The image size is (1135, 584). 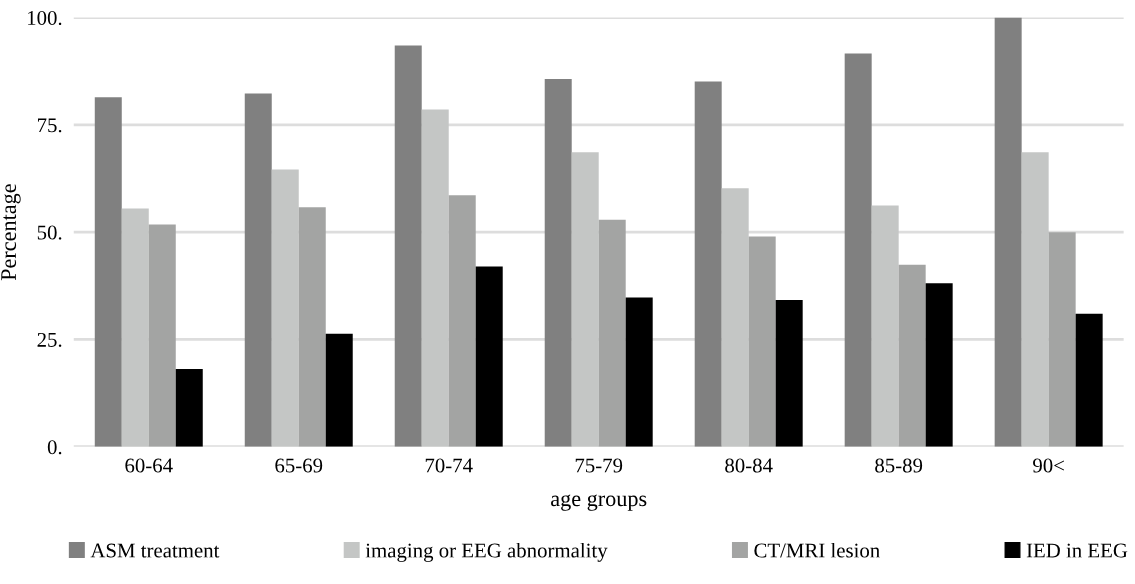 I want to click on legend-label: ASM treatment, so click(x=155, y=550).